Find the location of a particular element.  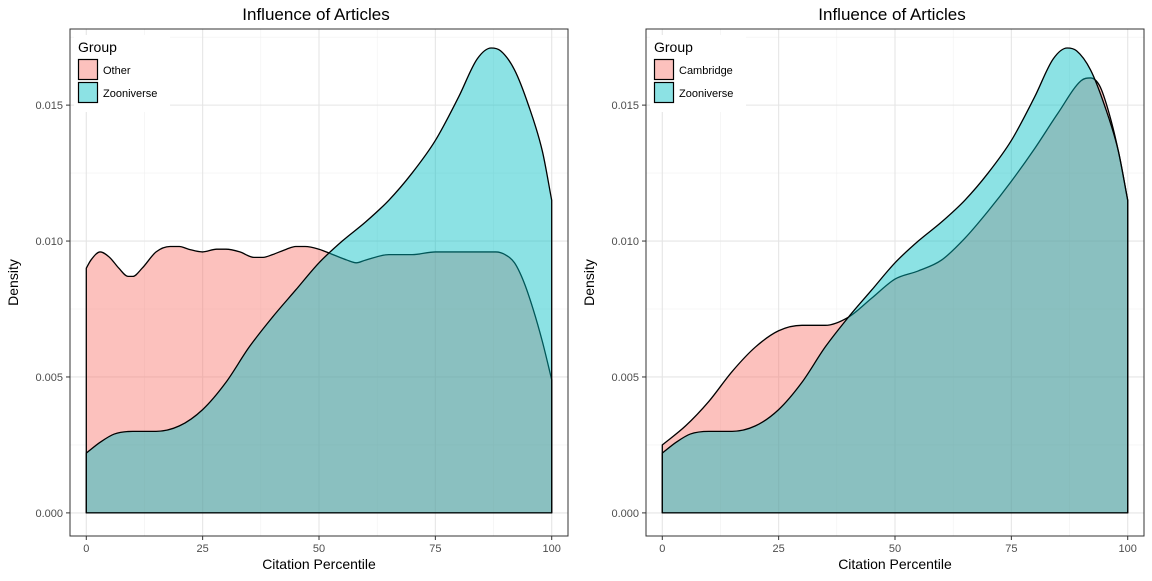

legend: Group Cambridge Zooniverse is located at coordinates (698, 73).